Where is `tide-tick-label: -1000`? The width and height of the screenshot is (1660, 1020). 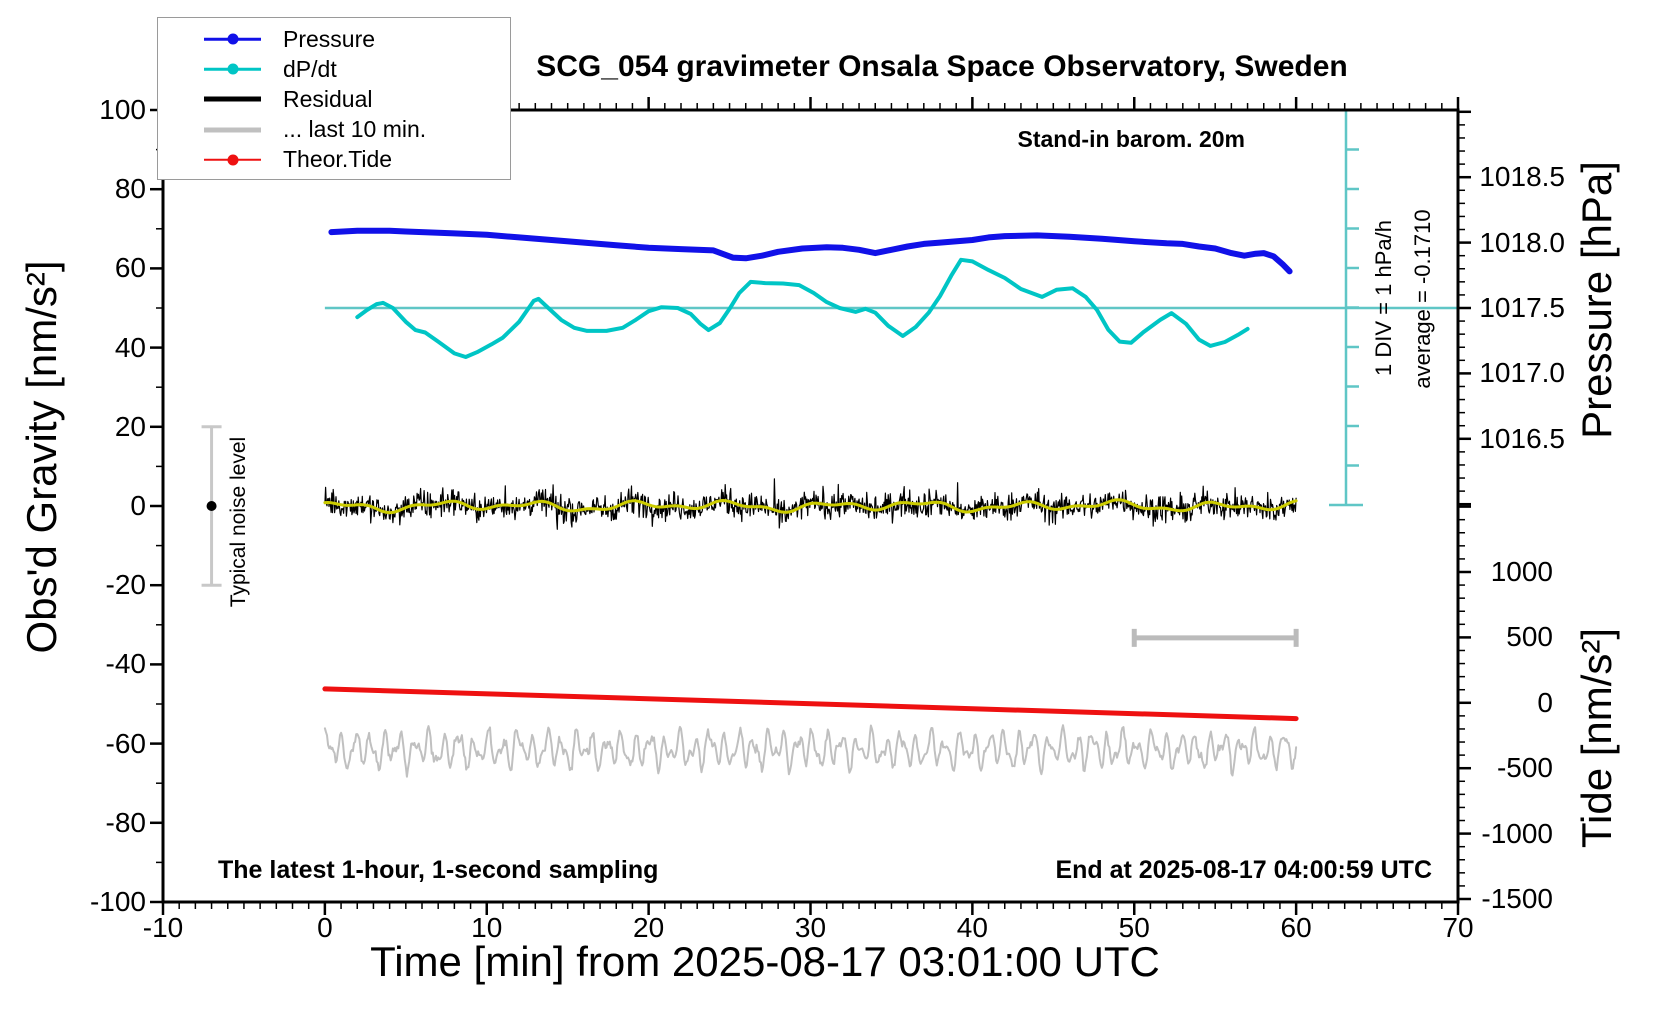
tide-tick-label: -1000 is located at coordinates (1517, 833).